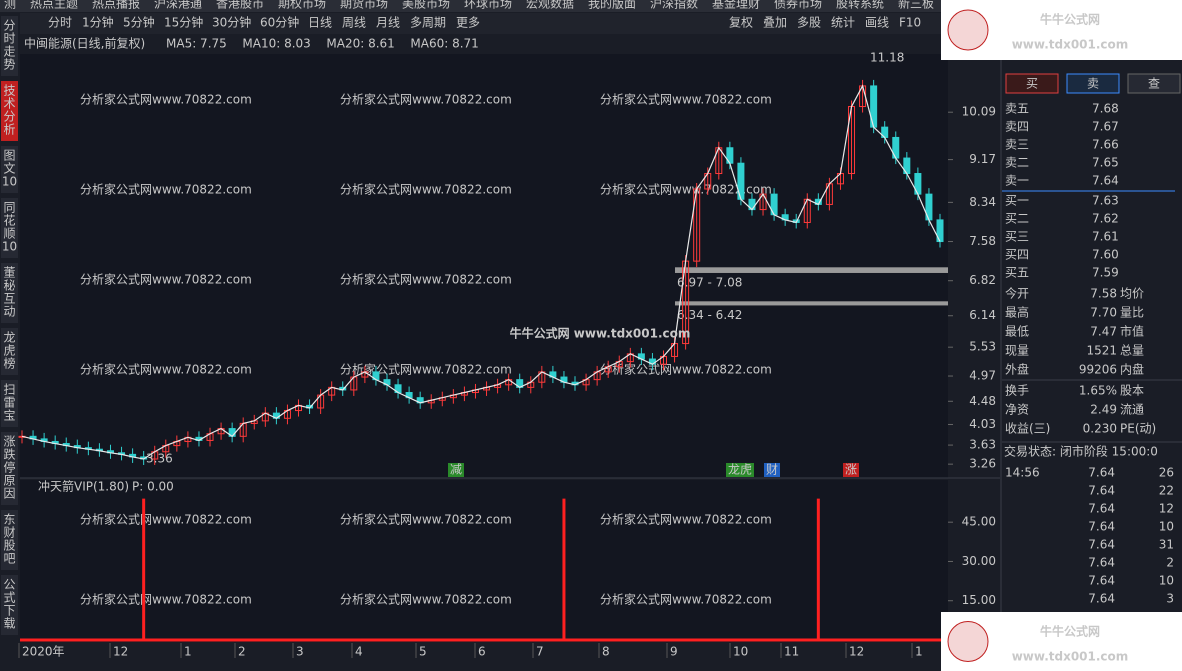 The image size is (1182, 671). What do you see at coordinates (302, 5) in the screenshot?
I see `menu-item: 期权市场` at bounding box center [302, 5].